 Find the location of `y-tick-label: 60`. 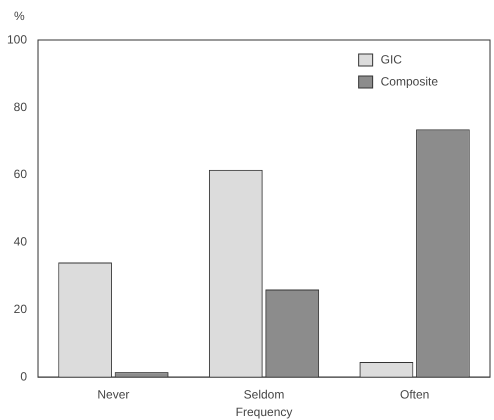

y-tick-label: 60 is located at coordinates (21, 174).